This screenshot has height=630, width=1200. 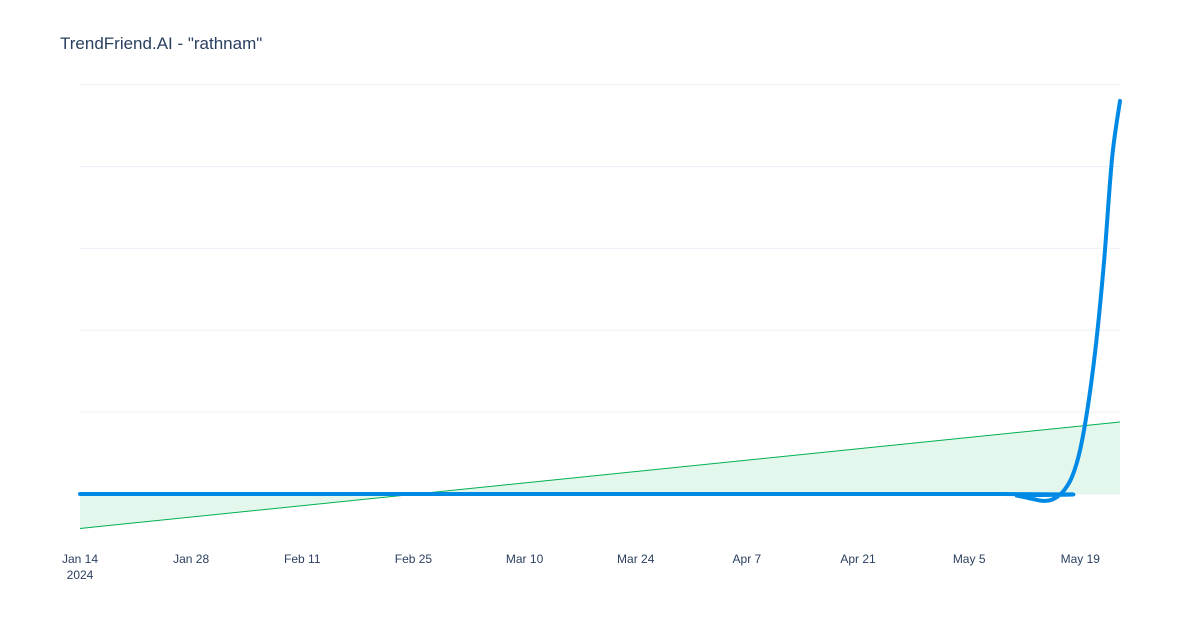 I want to click on x-tick-label-8: May 5, so click(x=969, y=559).